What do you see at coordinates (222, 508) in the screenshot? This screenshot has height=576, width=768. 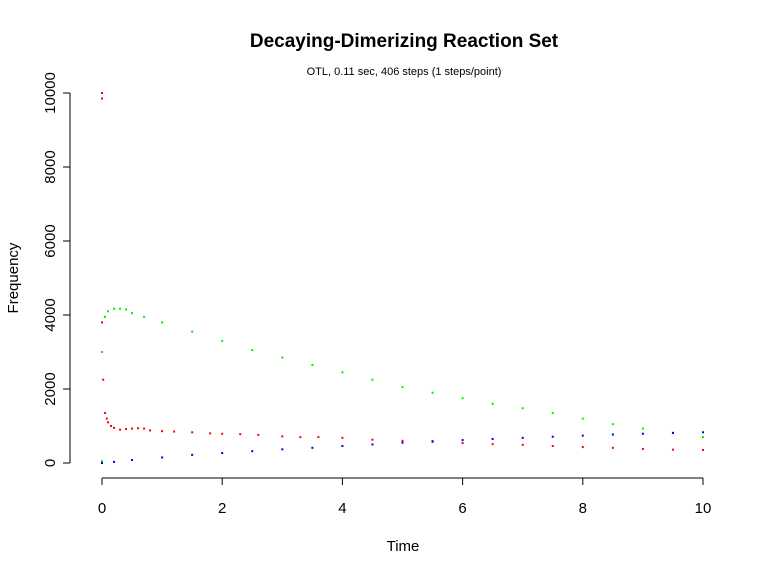 I see `x-tick-label: 2` at bounding box center [222, 508].